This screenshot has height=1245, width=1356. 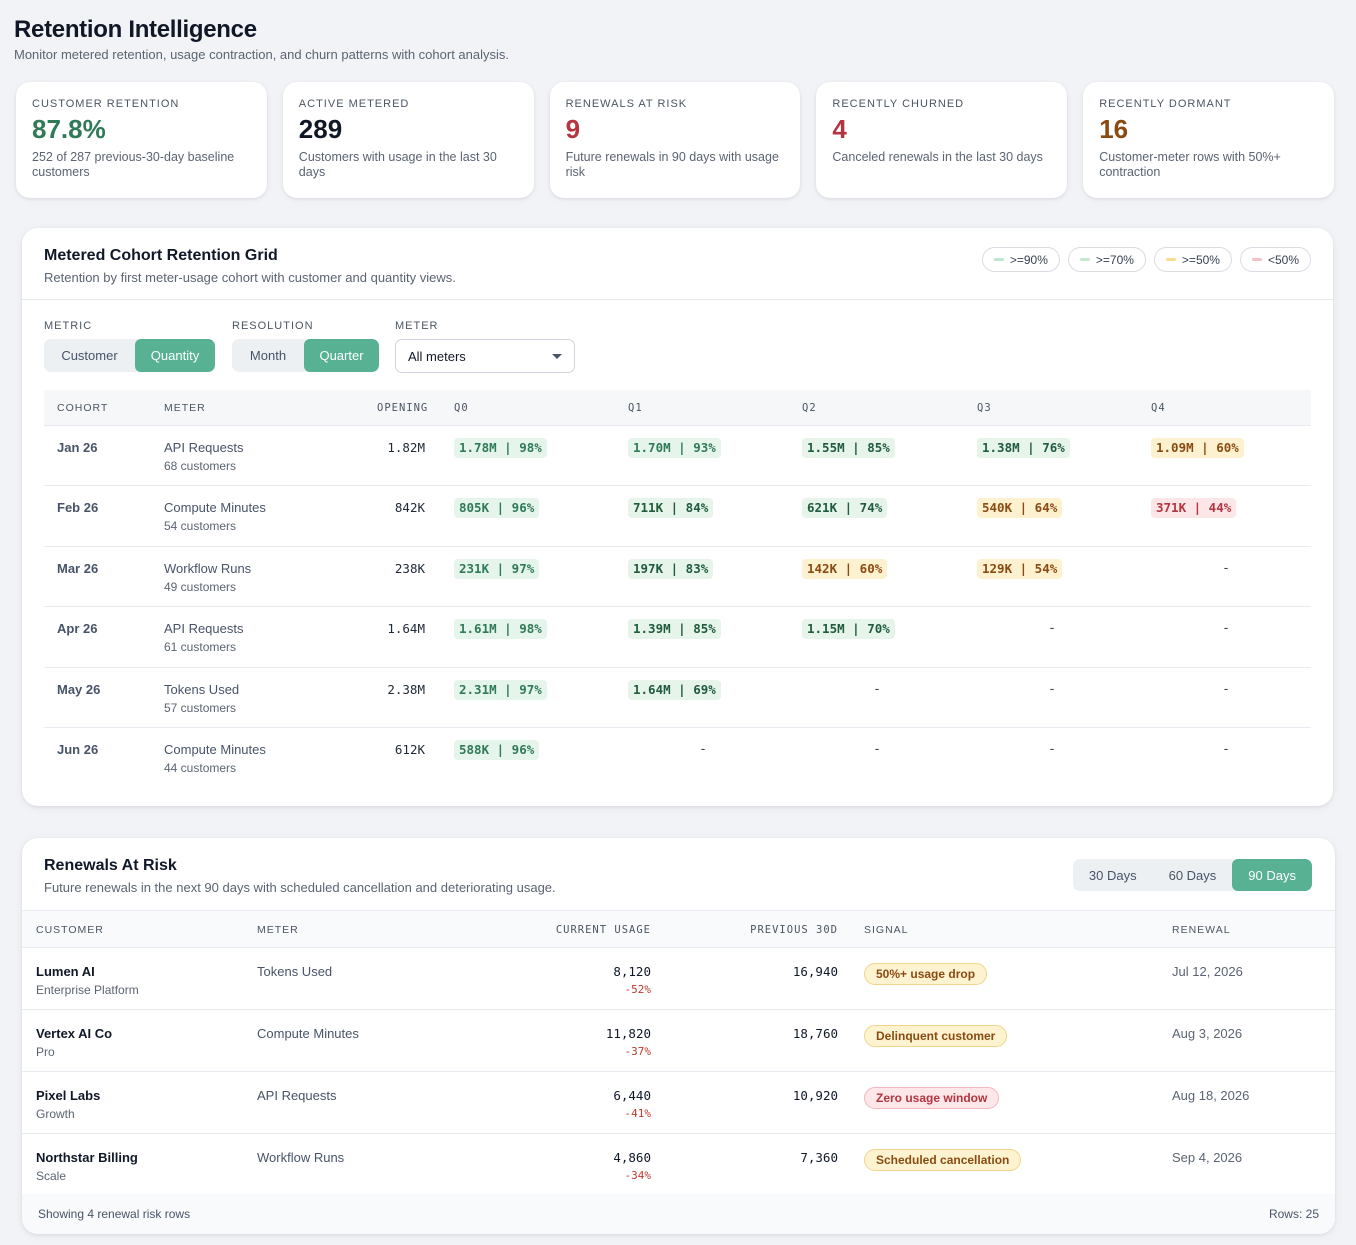 I want to click on retention-cell: 588K | 96%, so click(x=497, y=749).